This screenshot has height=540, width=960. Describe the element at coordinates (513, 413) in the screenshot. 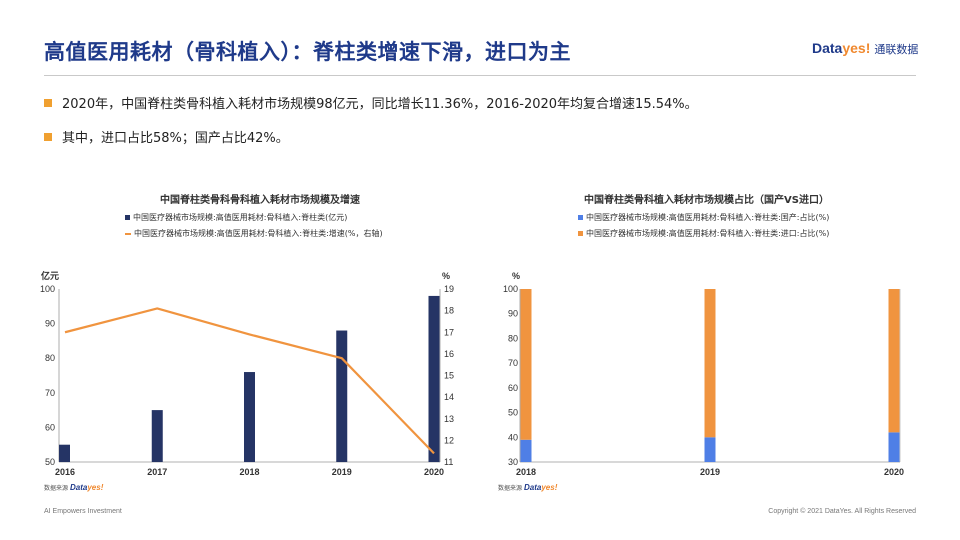

I see `chart2-y-tick-label: 50` at that location.